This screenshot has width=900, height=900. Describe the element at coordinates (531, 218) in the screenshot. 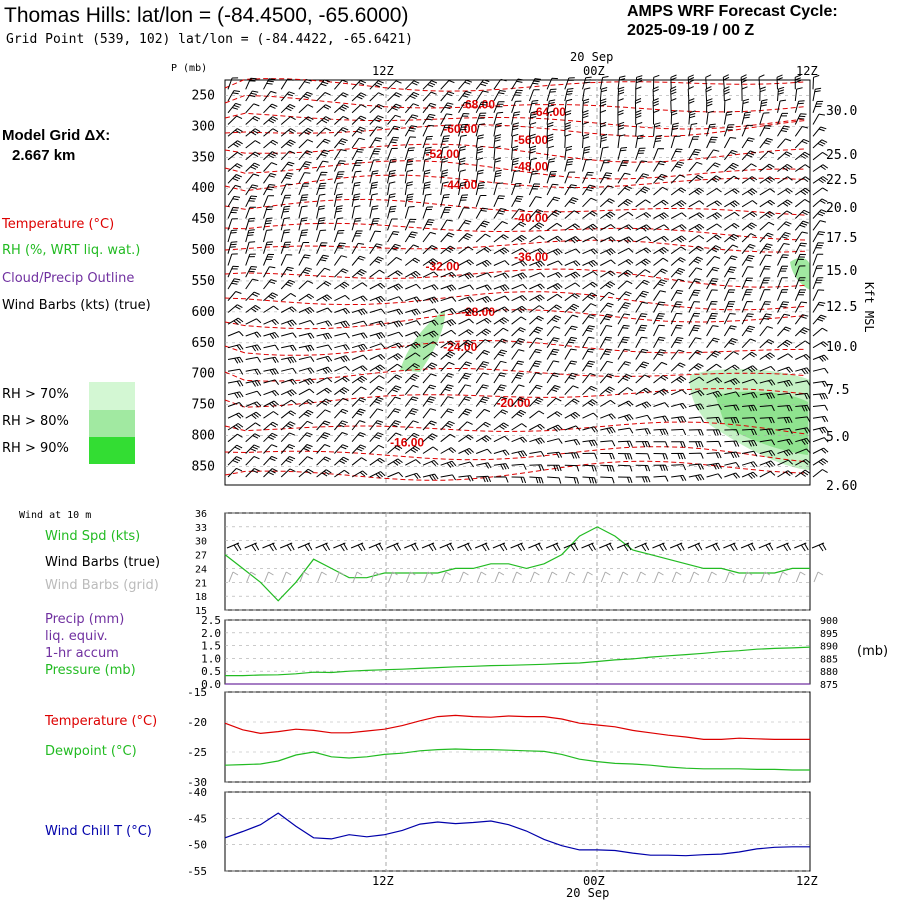

I see `temperature-contour-label: -40.00` at that location.